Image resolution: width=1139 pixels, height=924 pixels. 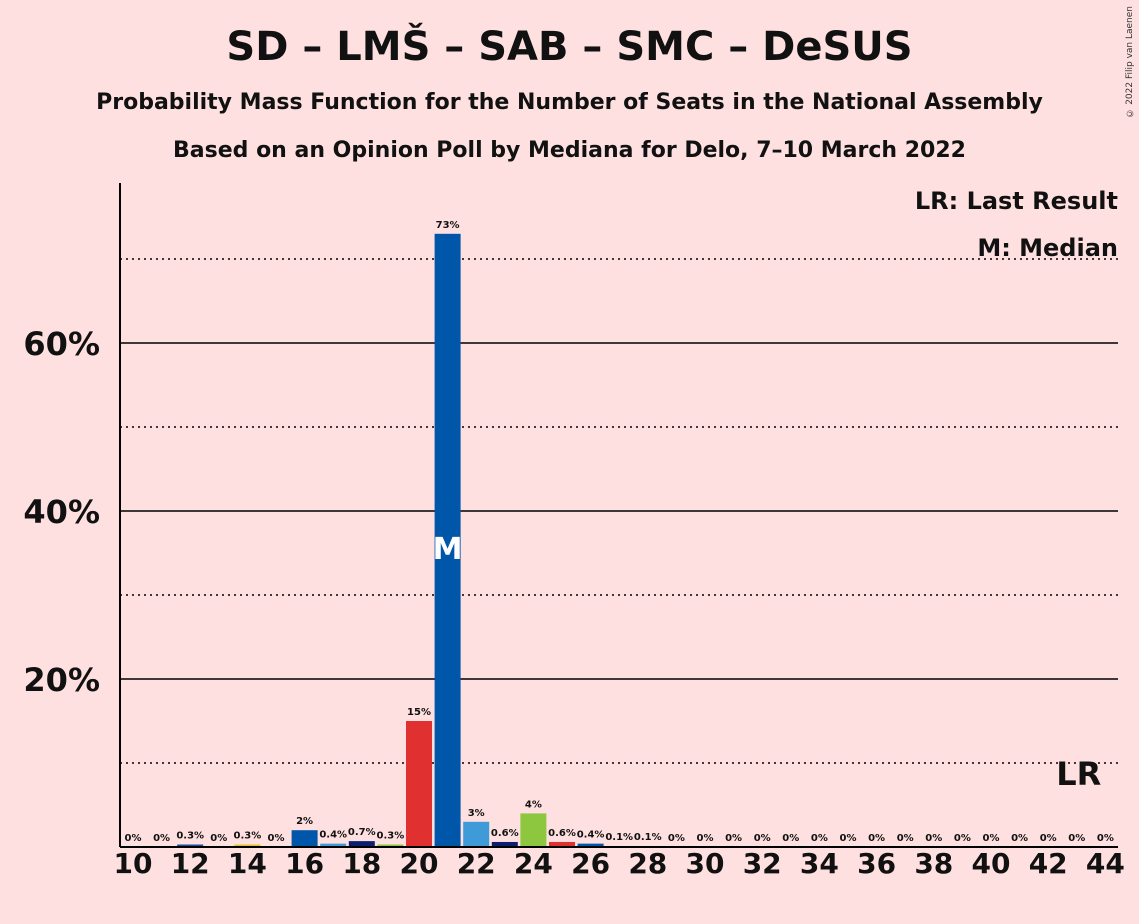 What do you see at coordinates (648, 837) in the screenshot?
I see `data-label-seat-28: 0.1%` at bounding box center [648, 837].